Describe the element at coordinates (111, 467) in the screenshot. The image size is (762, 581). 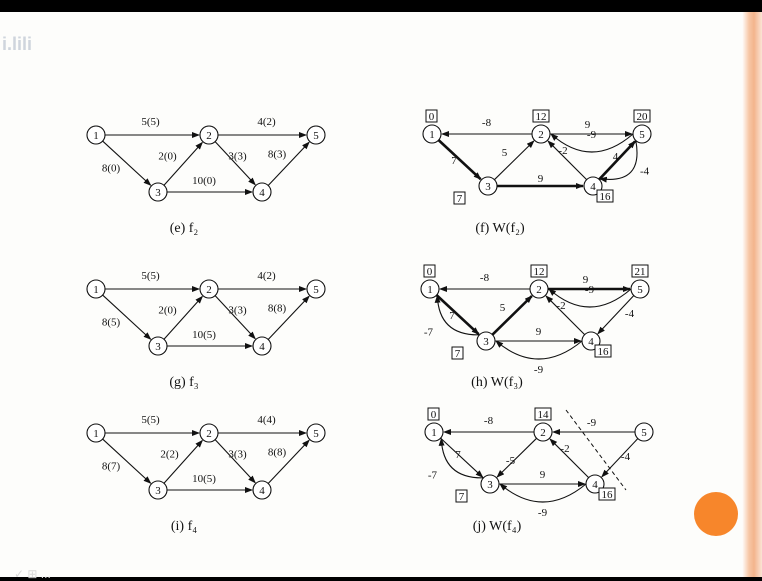
I see `edge-label: 8(7)` at that location.